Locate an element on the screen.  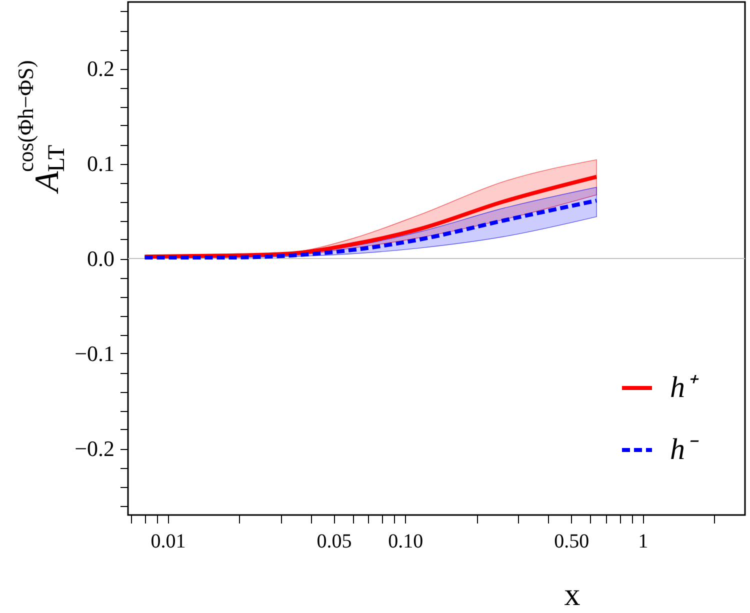
y-tick-label: −0.1 is located at coordinates (94, 353).